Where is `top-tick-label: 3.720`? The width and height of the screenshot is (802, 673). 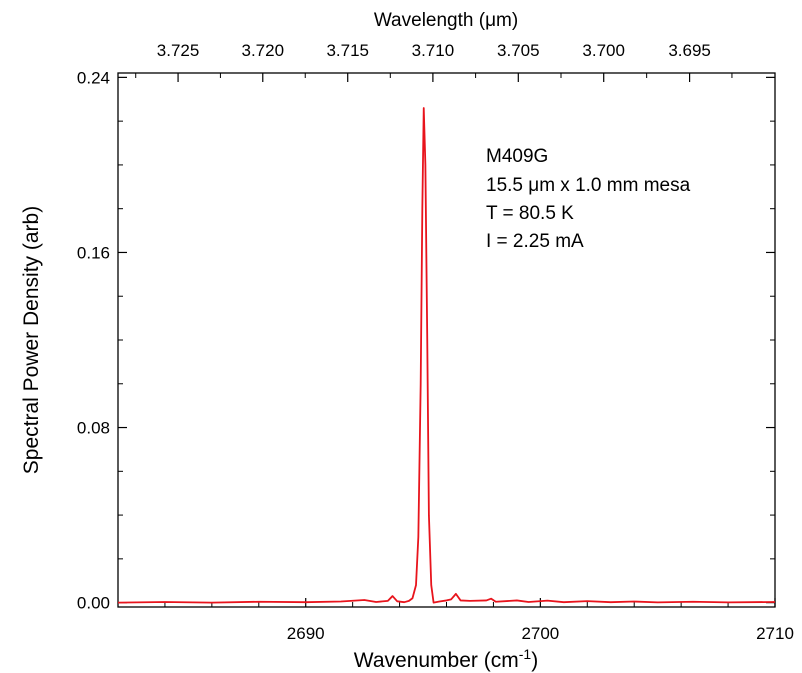
top-tick-label: 3.720 is located at coordinates (263, 50).